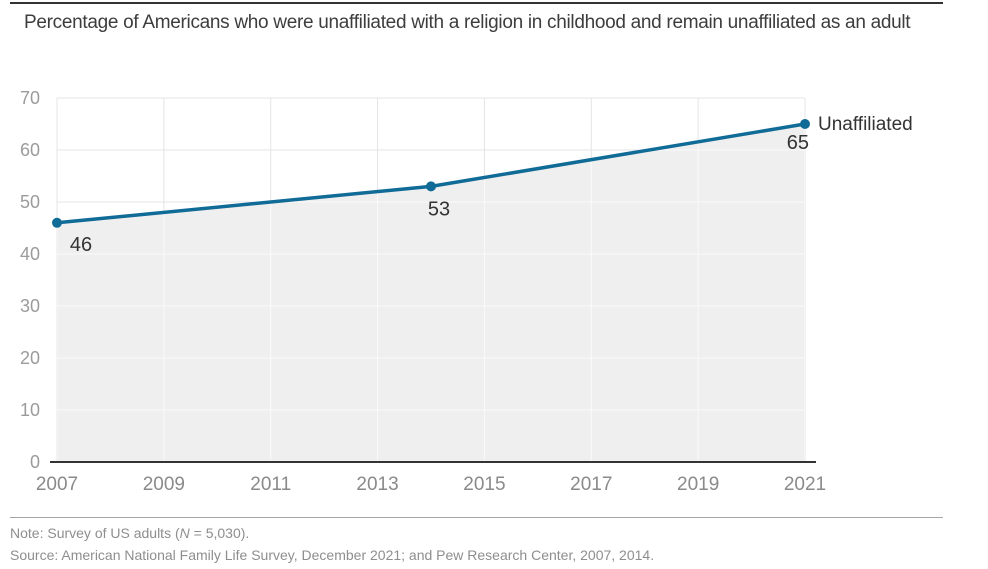  What do you see at coordinates (30, 358) in the screenshot?
I see `y-tick-label: 20` at bounding box center [30, 358].